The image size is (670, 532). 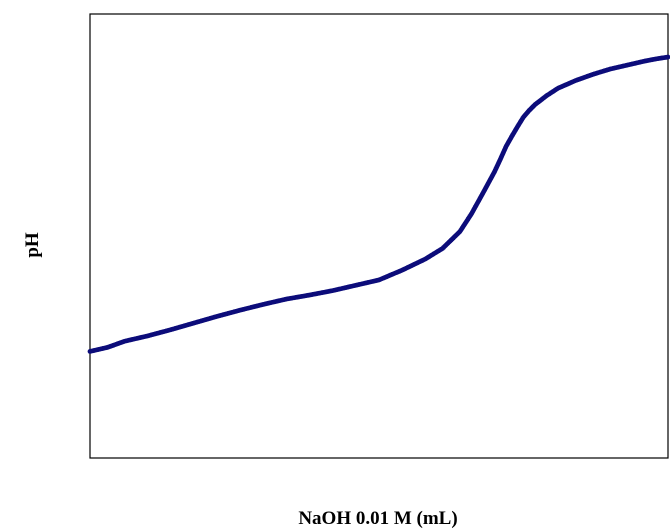 What do you see at coordinates (377, 518) in the screenshot?
I see `x-axis-title: NaOH 0.01 M (mL)` at bounding box center [377, 518].